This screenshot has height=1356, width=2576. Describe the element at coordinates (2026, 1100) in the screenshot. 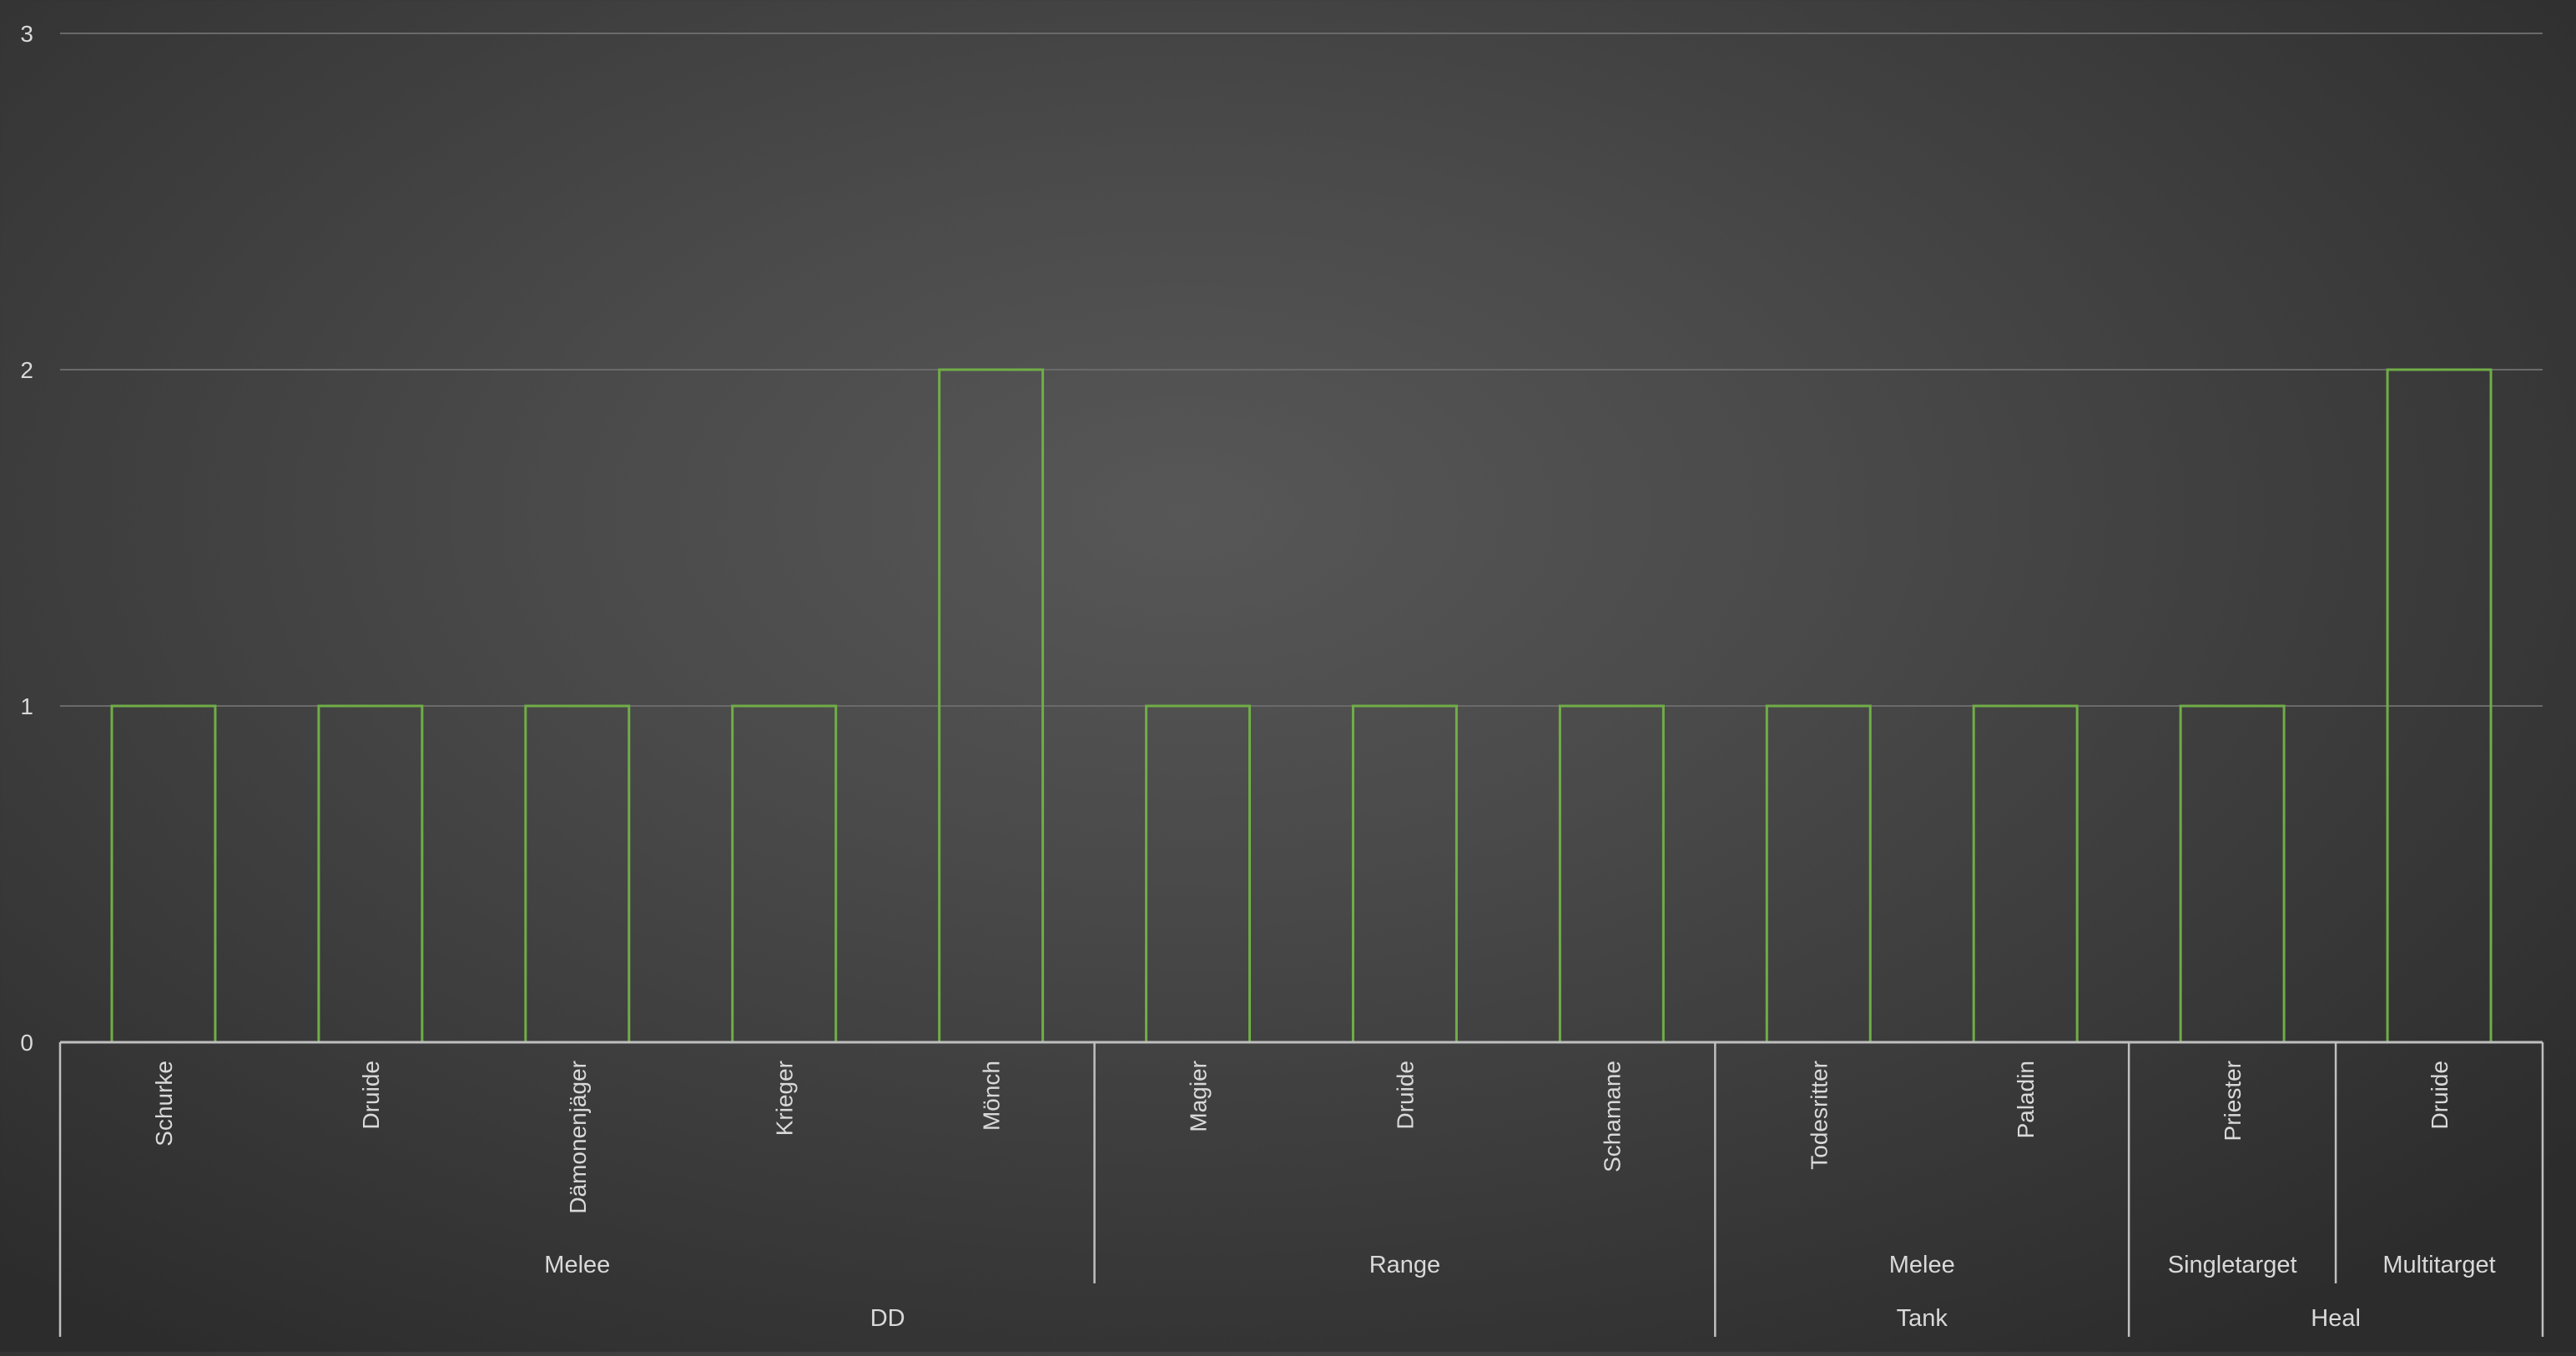

I see `category-label: Paladin` at that location.